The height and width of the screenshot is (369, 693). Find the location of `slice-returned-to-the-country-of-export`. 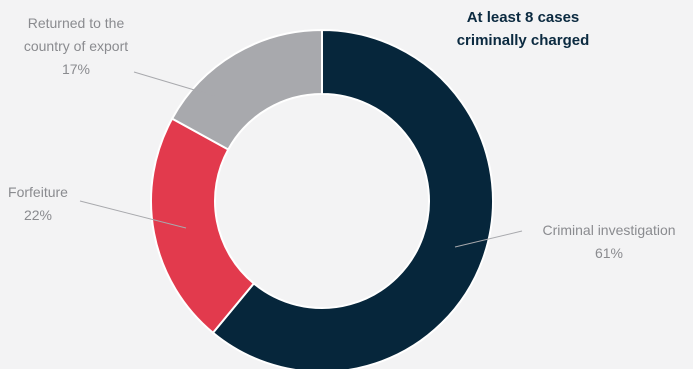

slice-returned-to-the-country-of-export is located at coordinates (246, 89).